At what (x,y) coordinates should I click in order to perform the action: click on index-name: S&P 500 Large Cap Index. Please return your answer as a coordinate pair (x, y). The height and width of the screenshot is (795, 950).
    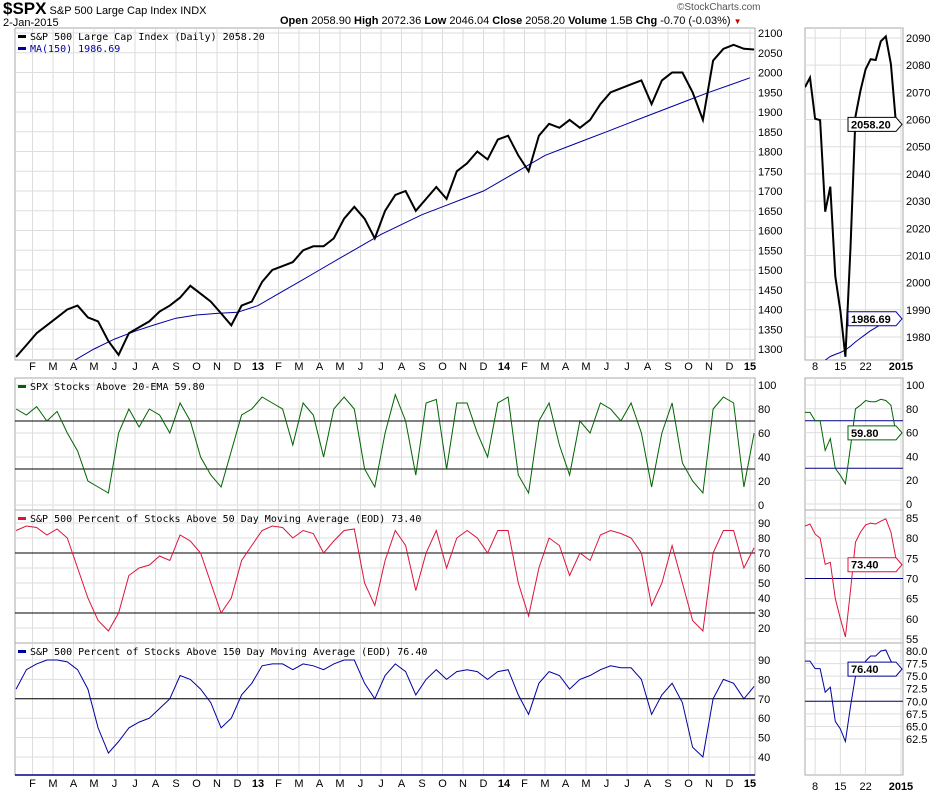
    Looking at the image, I should click on (113, 11).